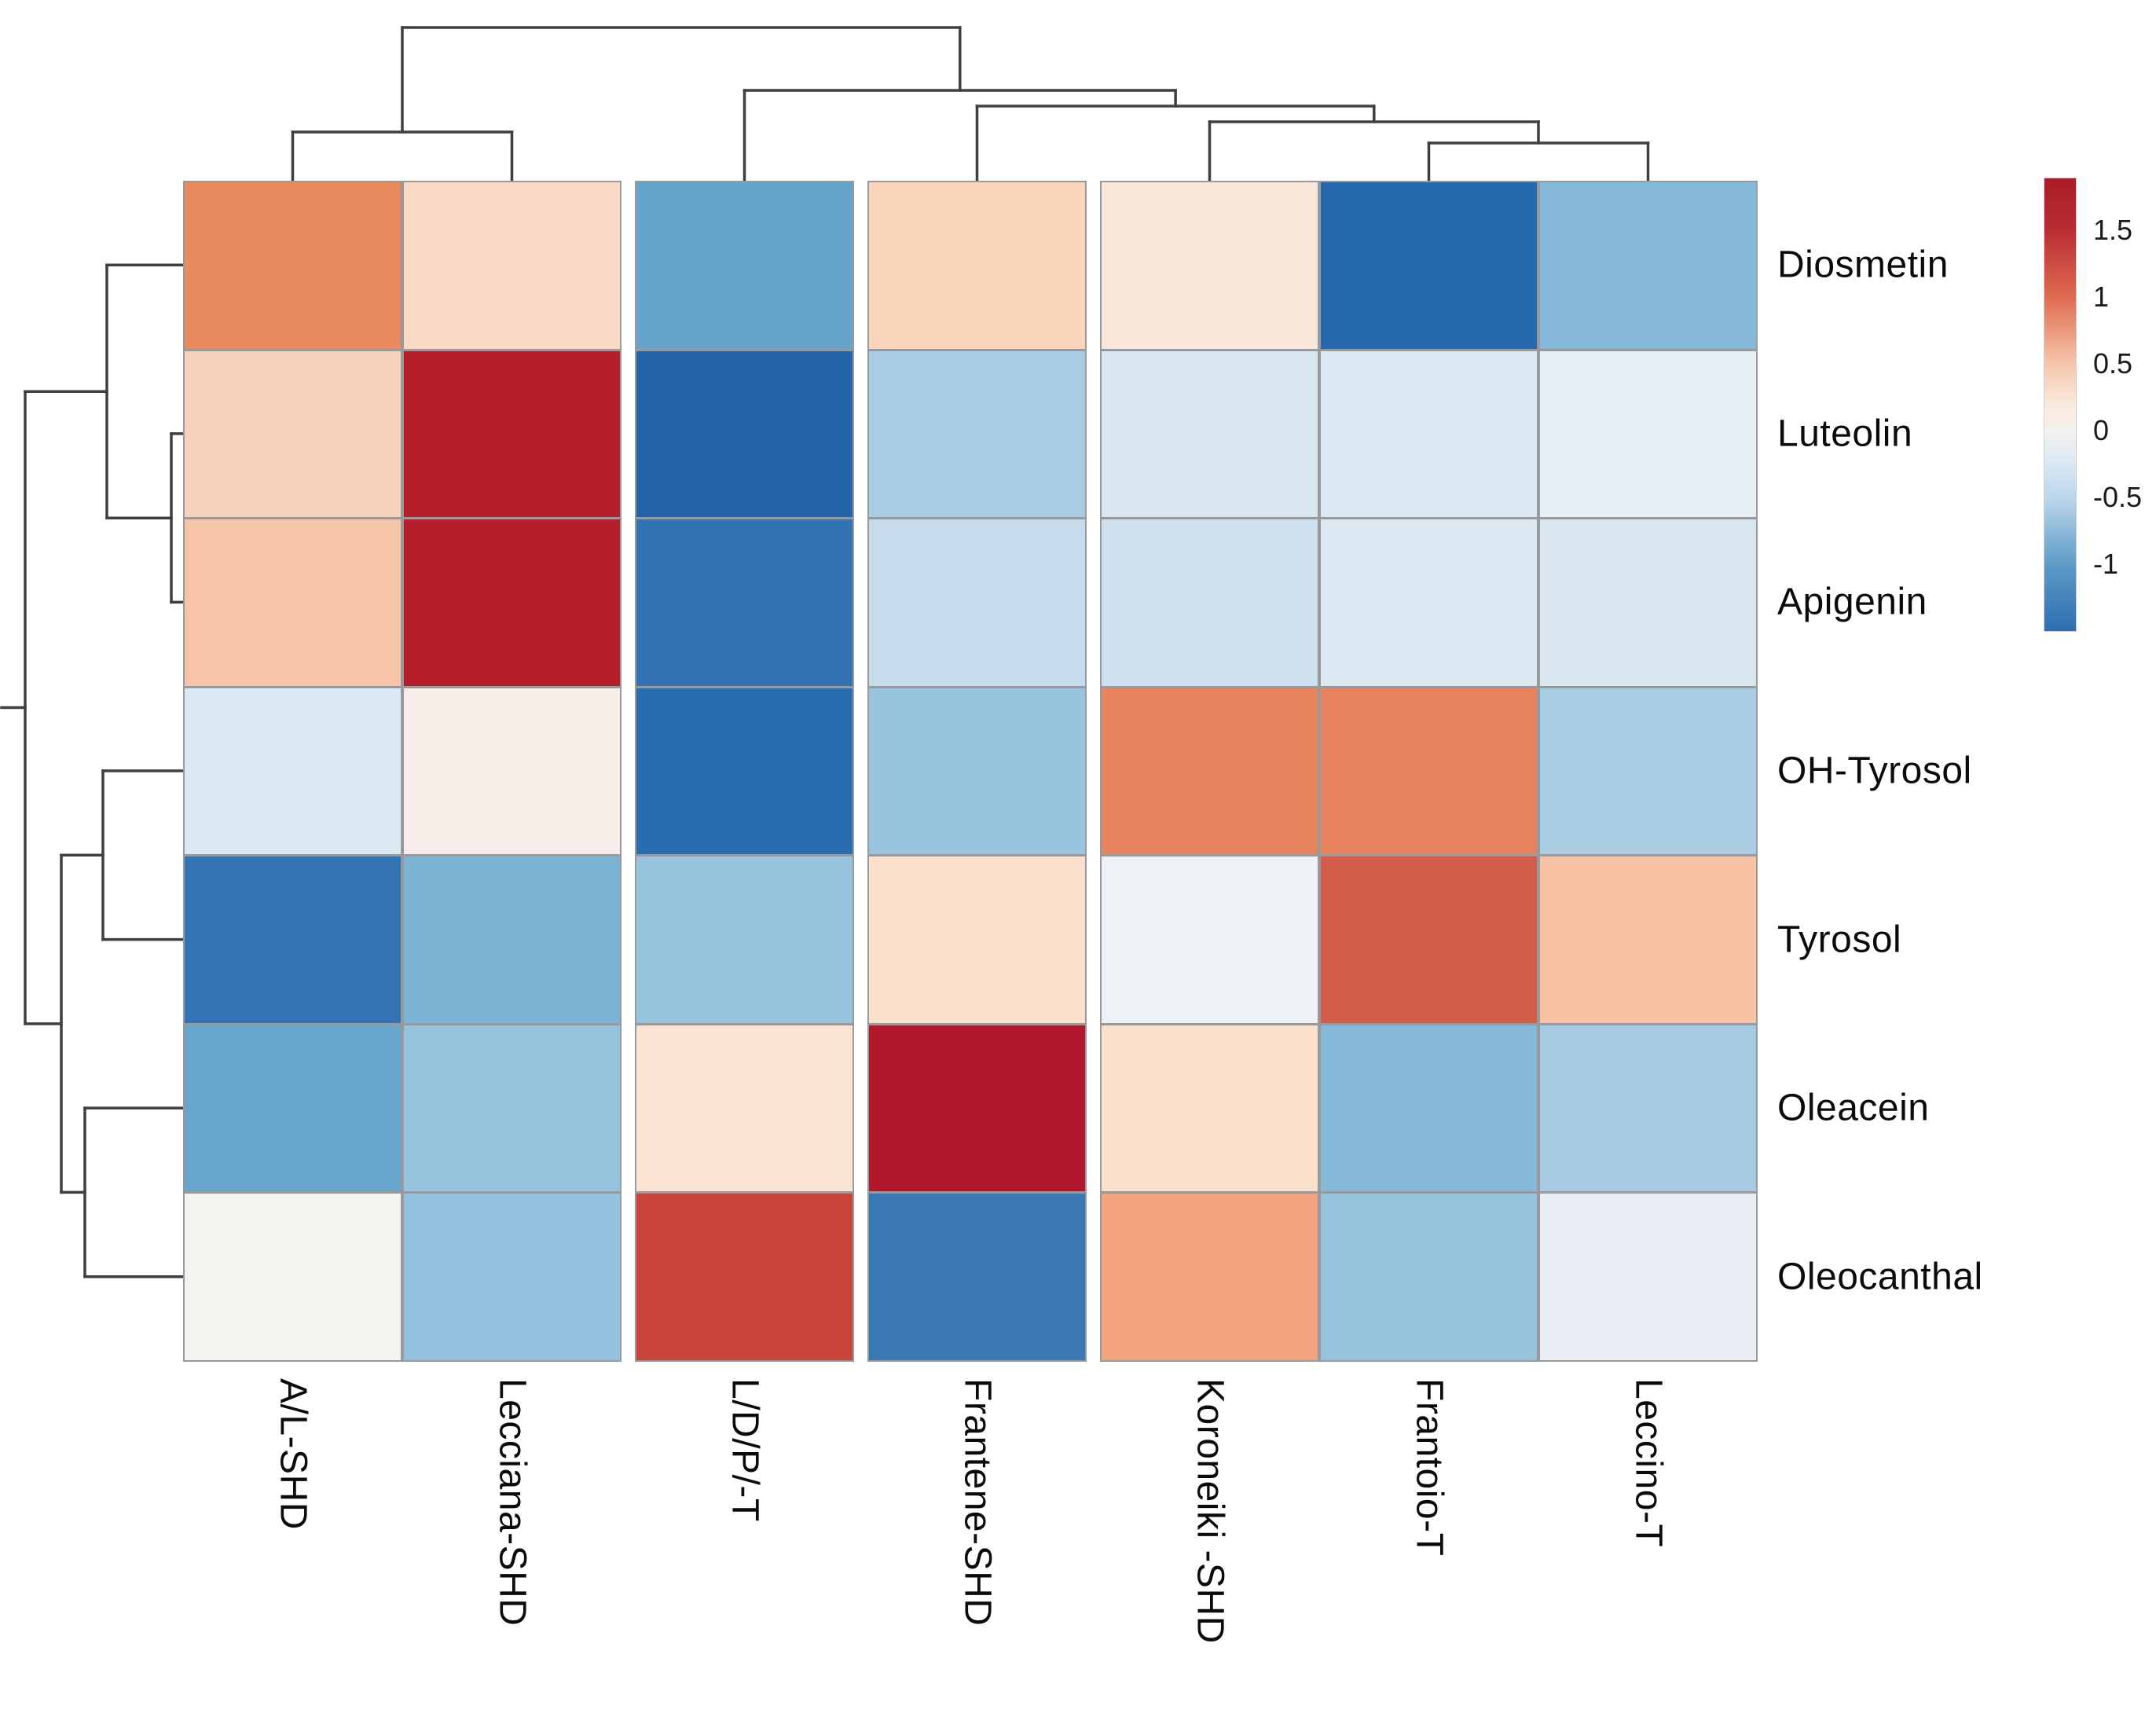 The image size is (2156, 1713). Describe the element at coordinates (977, 1502) in the screenshot. I see `column-label: Frantene-SHD` at that location.